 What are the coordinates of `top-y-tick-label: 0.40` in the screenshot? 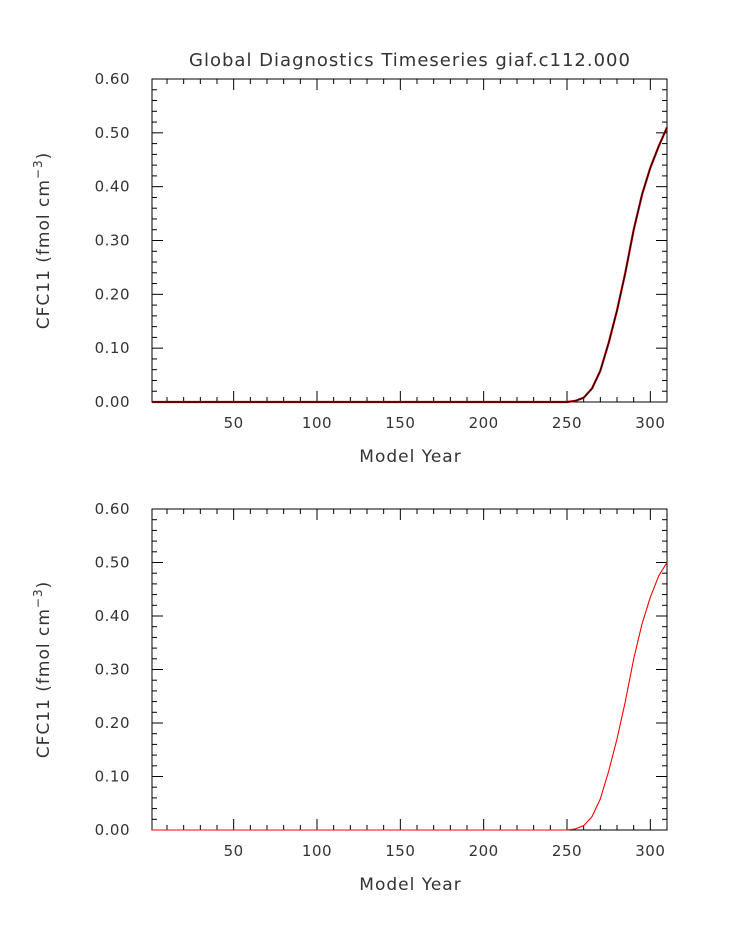 It's located at (112, 187).